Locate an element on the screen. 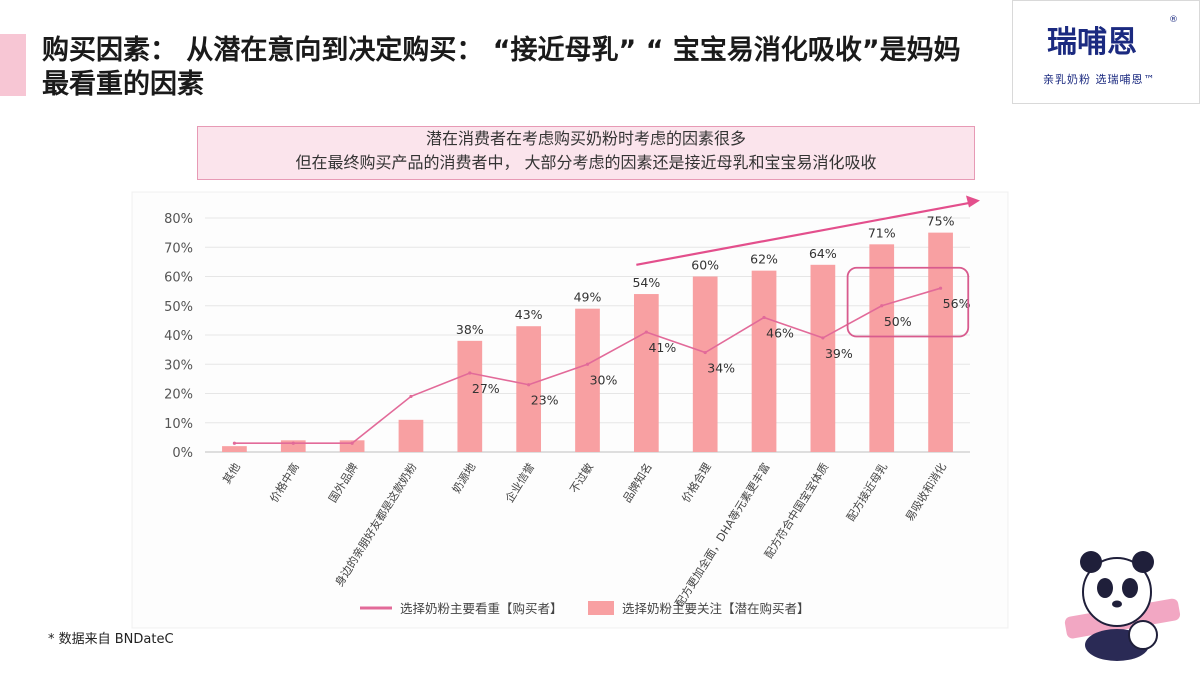  callout-line-2: 但在最终购买产品的消费者中， 大部分考虑的因素还是接近母乳和宝宝易消化吸收 is located at coordinates (586, 162).